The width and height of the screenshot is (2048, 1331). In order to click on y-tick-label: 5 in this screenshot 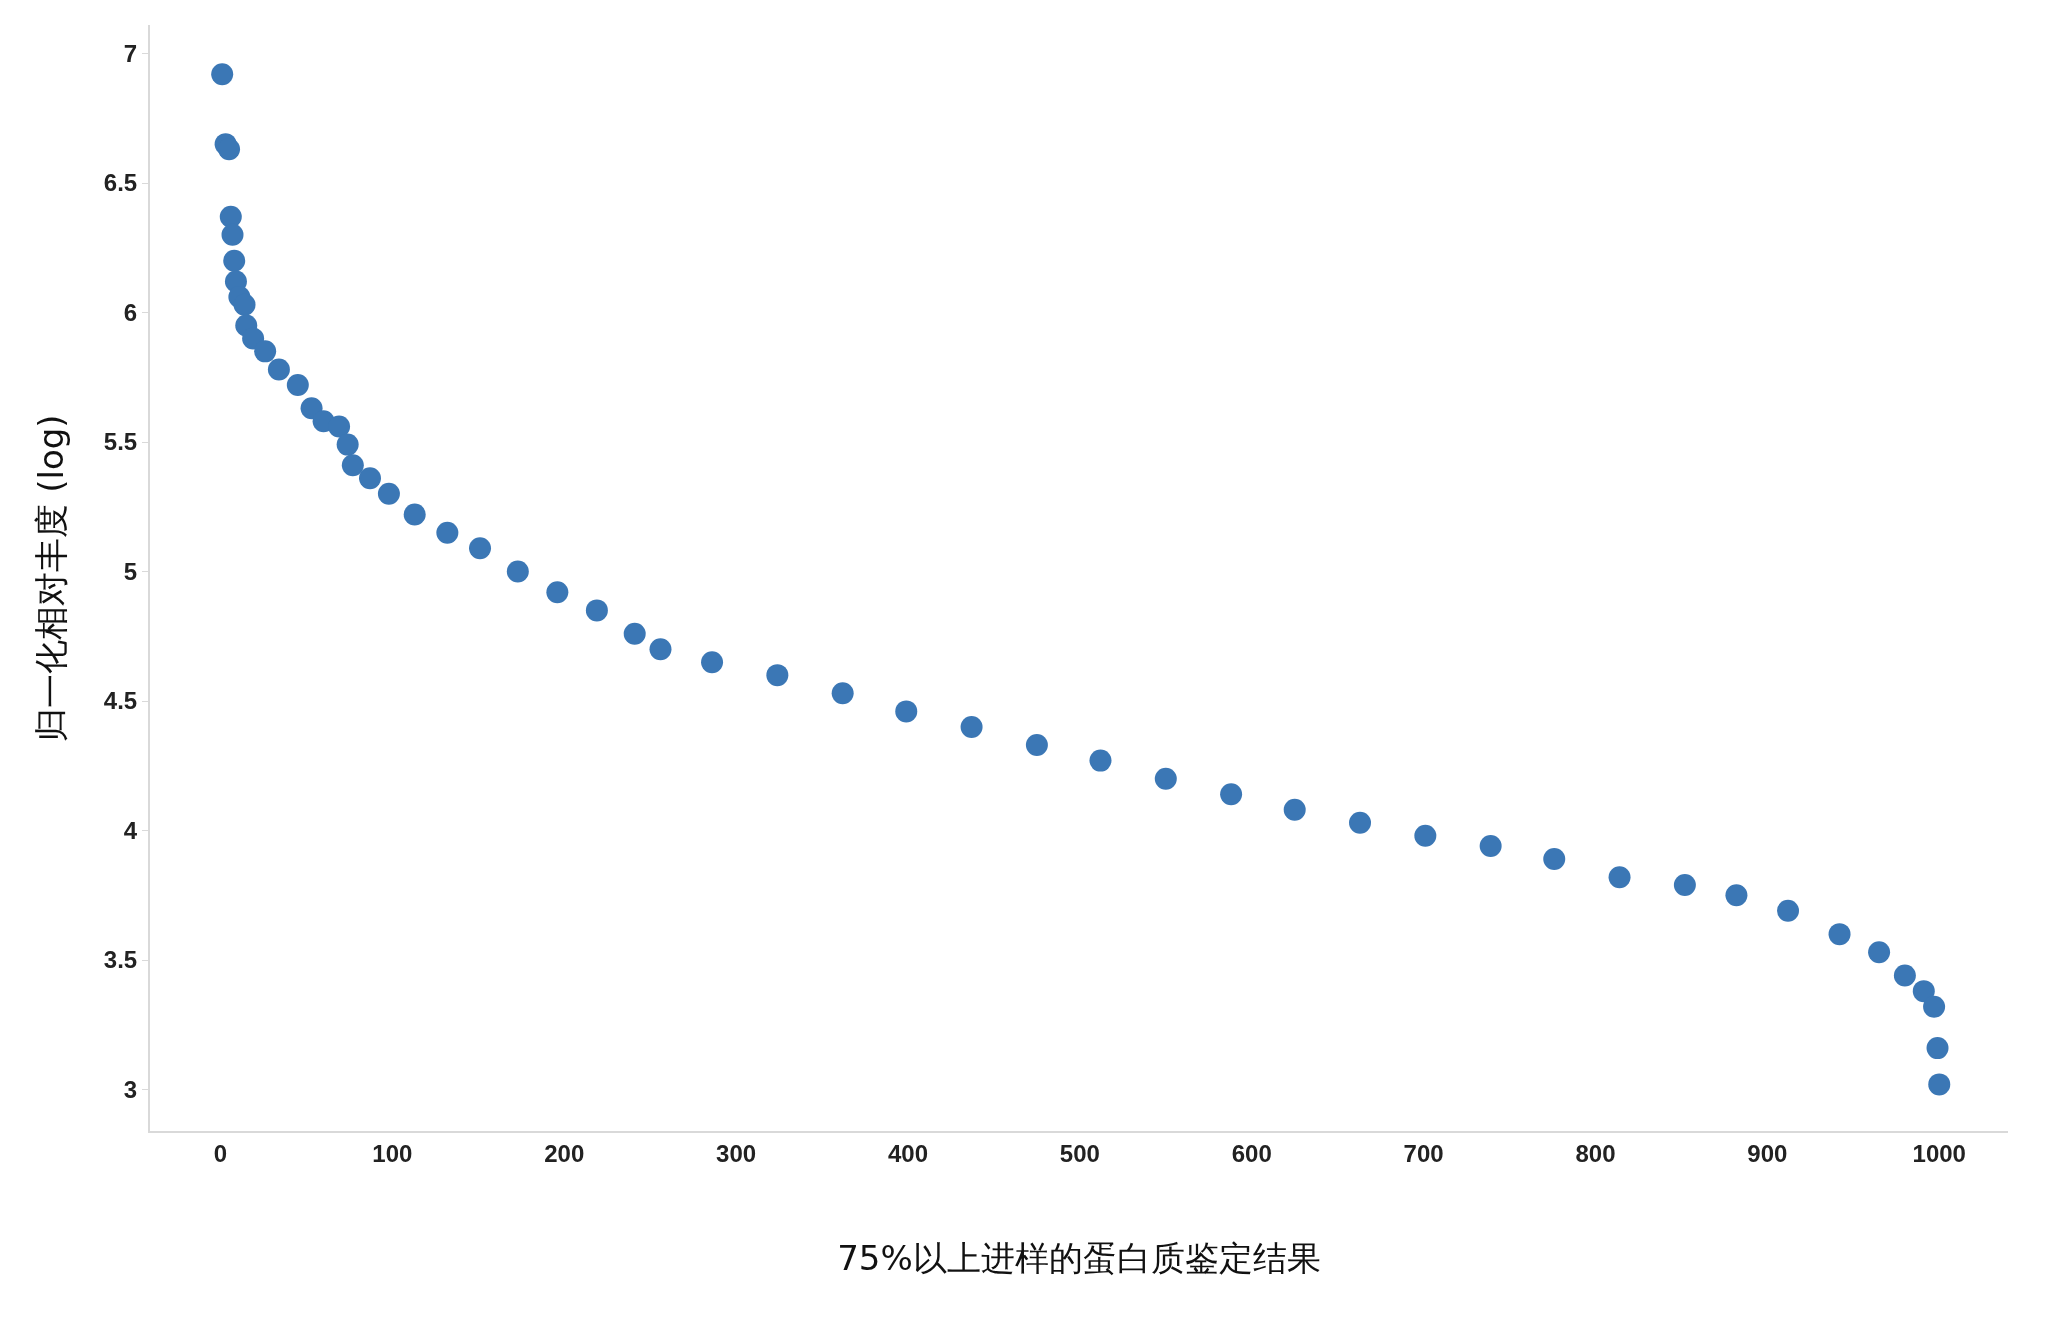, I will do `click(130, 571)`.